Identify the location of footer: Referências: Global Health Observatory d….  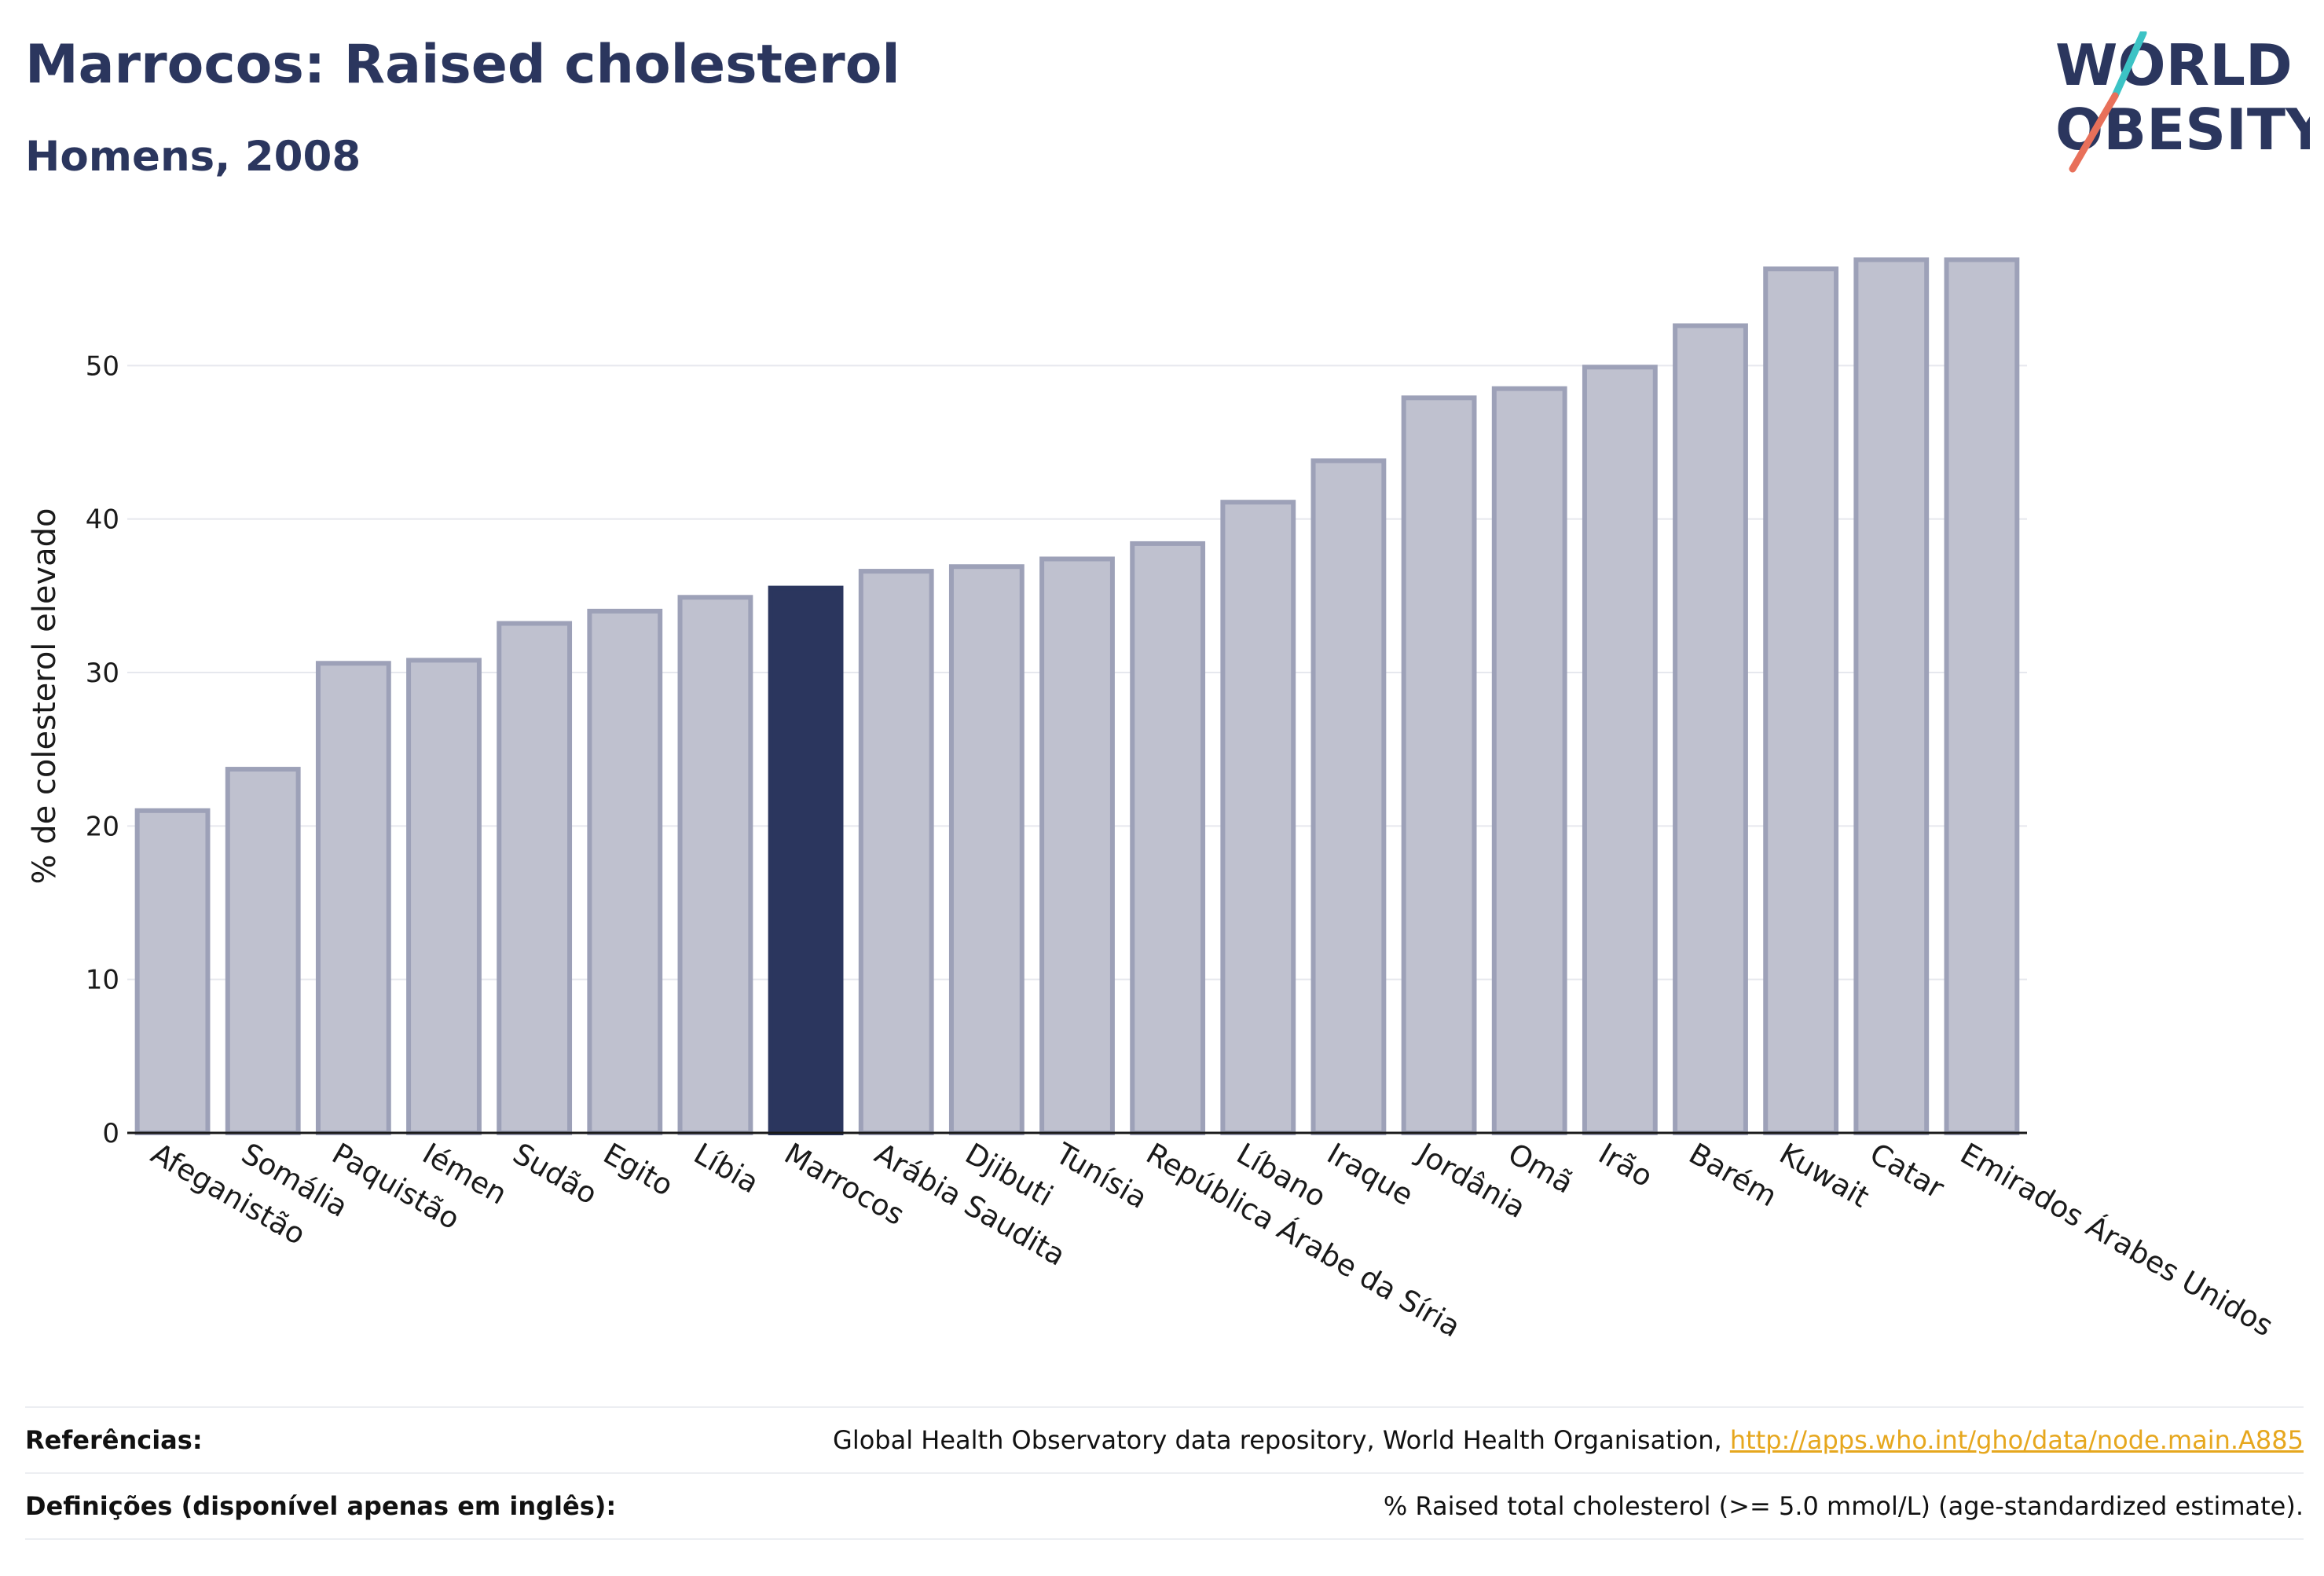
(1164, 1473).